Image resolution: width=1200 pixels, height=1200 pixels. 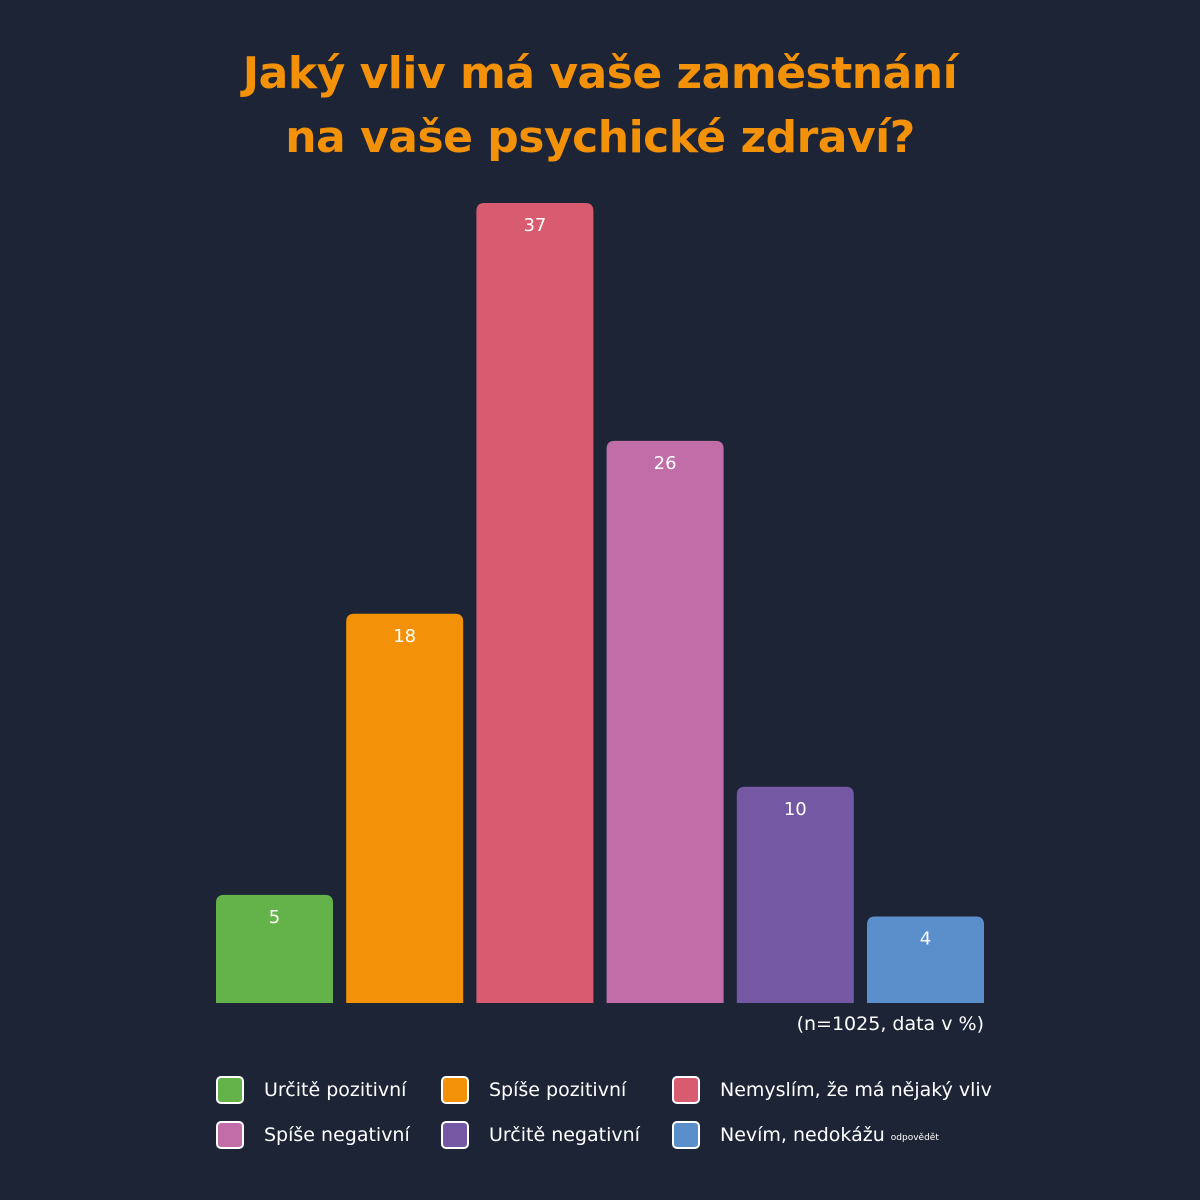 What do you see at coordinates (665, 463) in the screenshot?
I see `bar-value-label-4: 26` at bounding box center [665, 463].